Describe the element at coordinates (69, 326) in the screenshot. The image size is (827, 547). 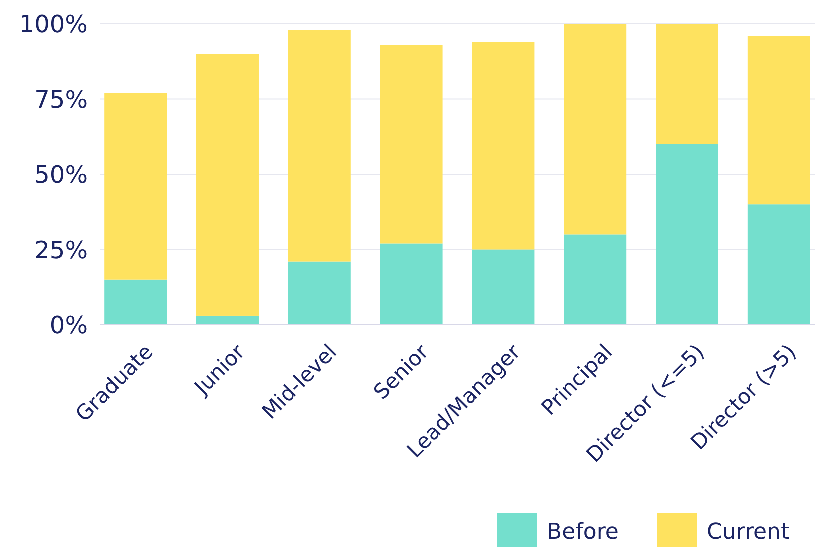
I see `y-tick-label: 0%` at that location.